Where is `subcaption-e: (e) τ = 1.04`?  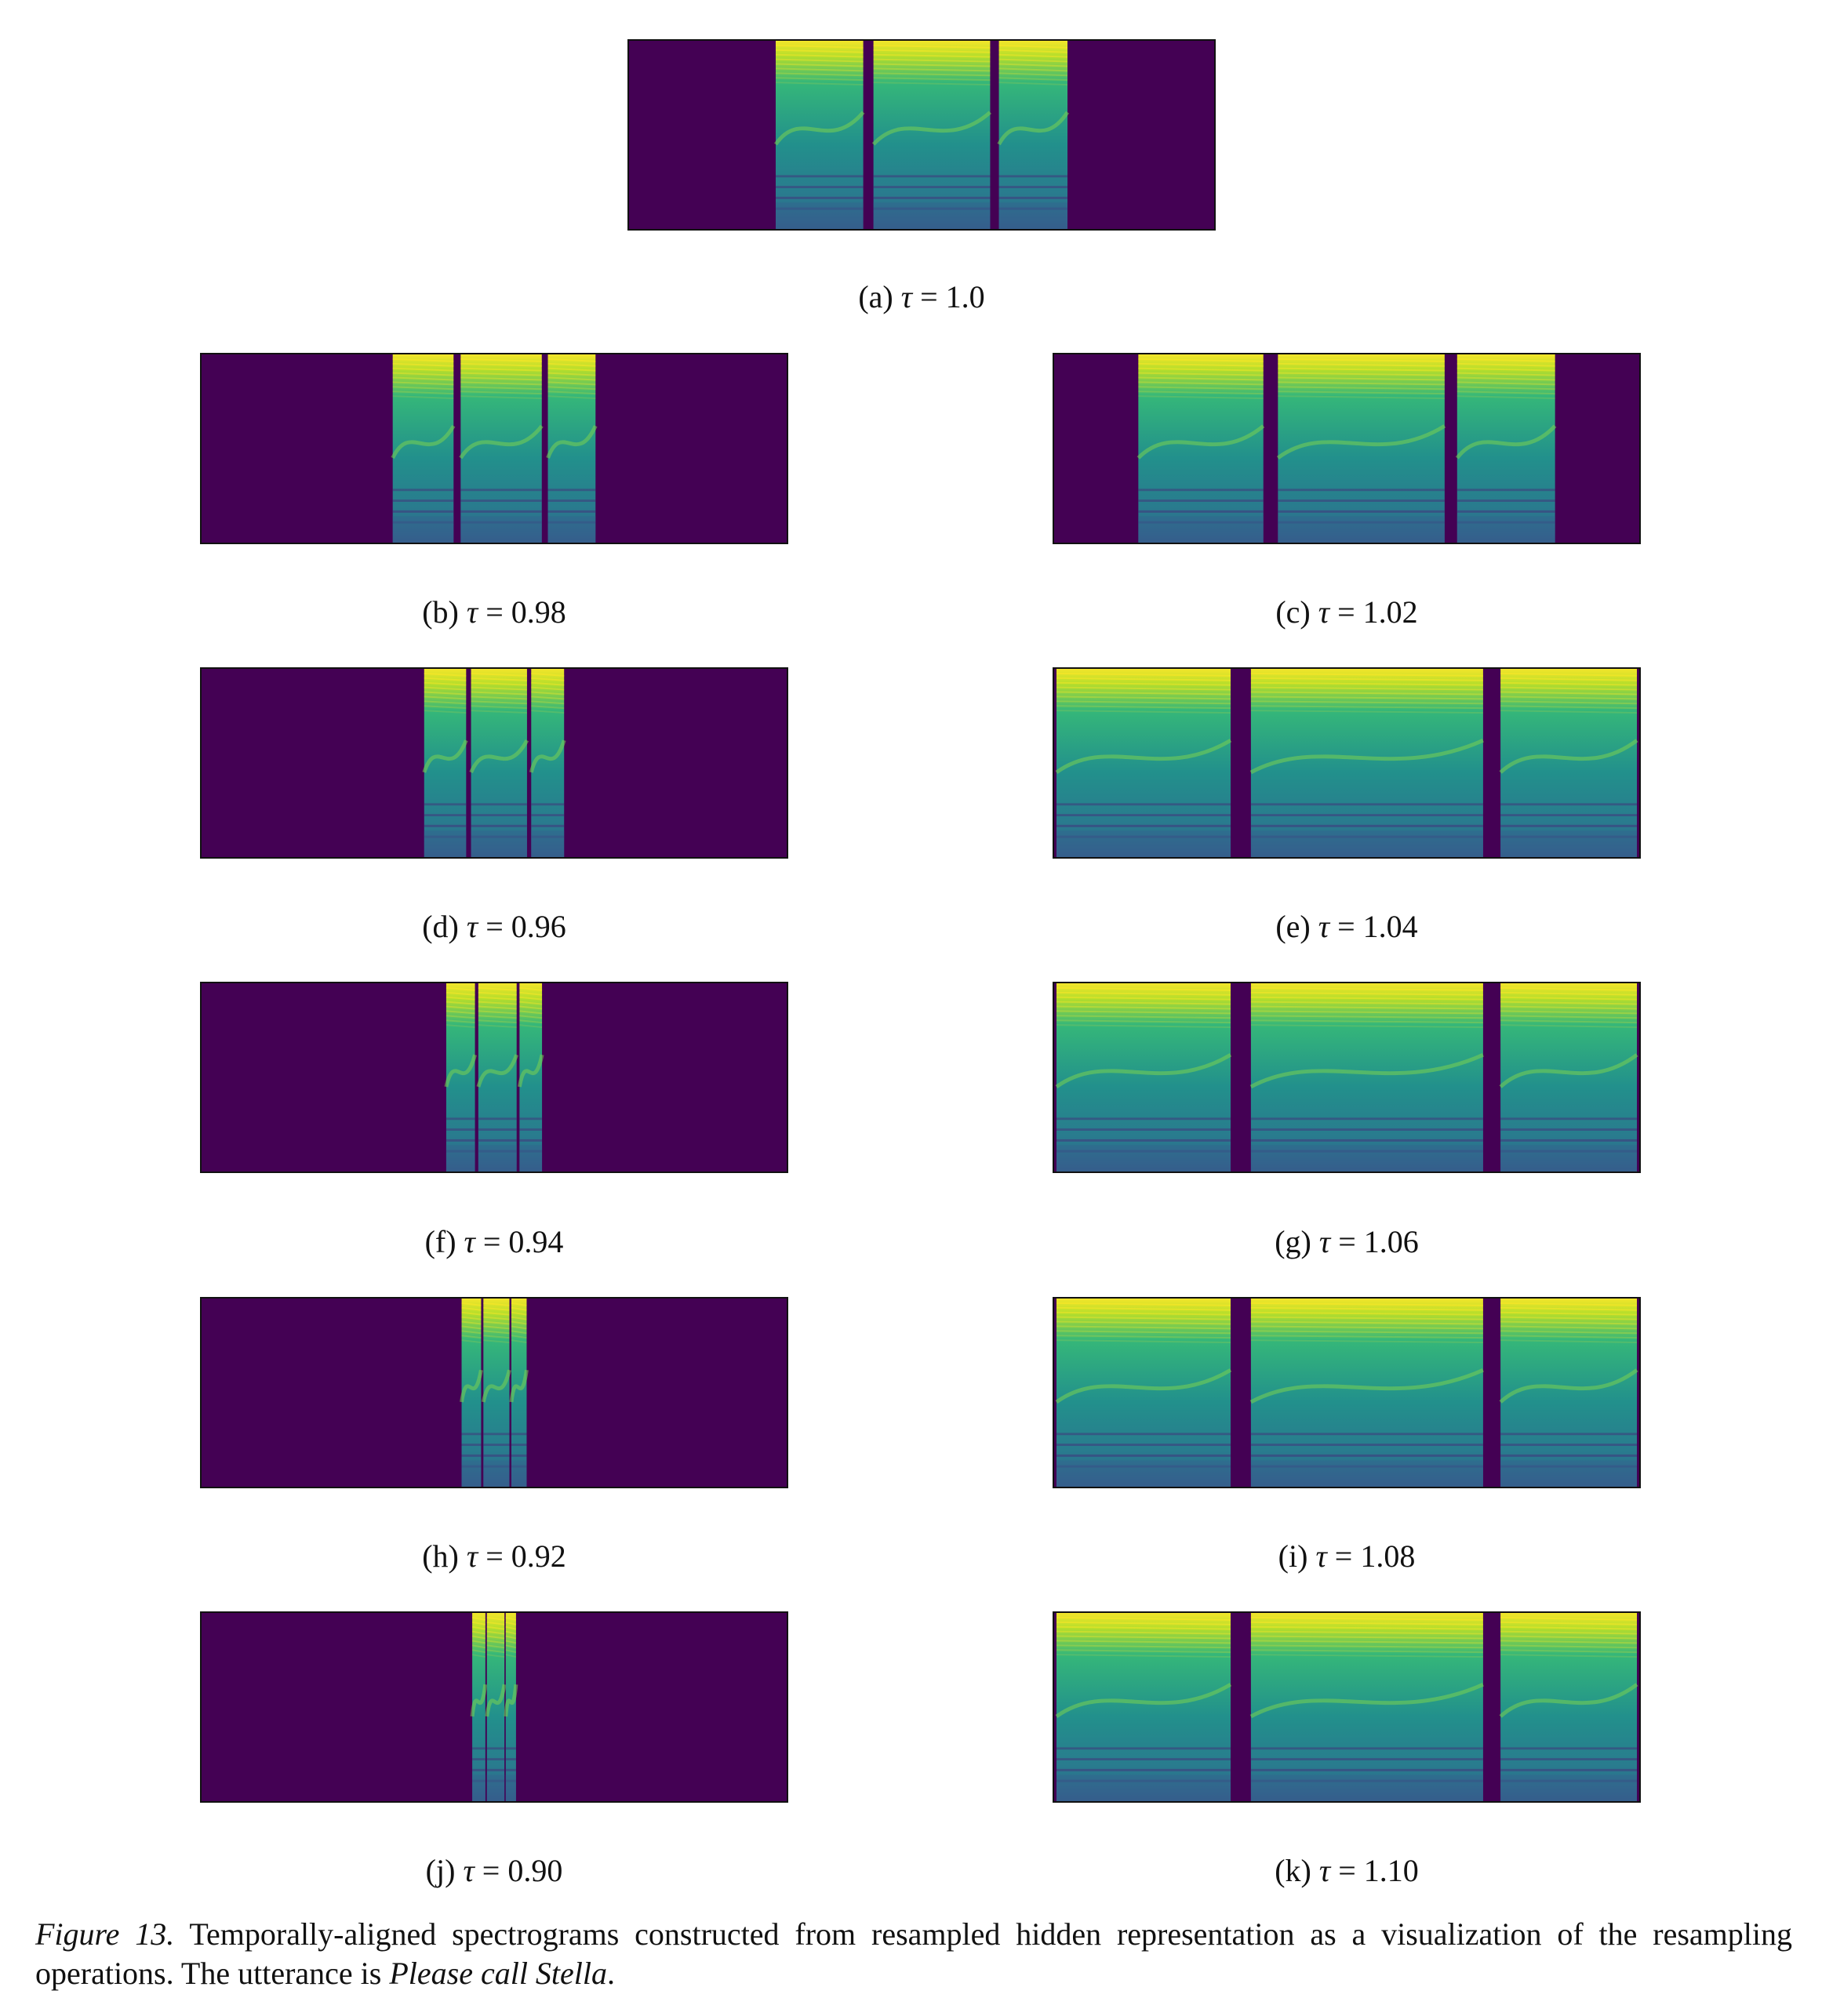
subcaption-e: (e) τ = 1.04 is located at coordinates (1347, 926).